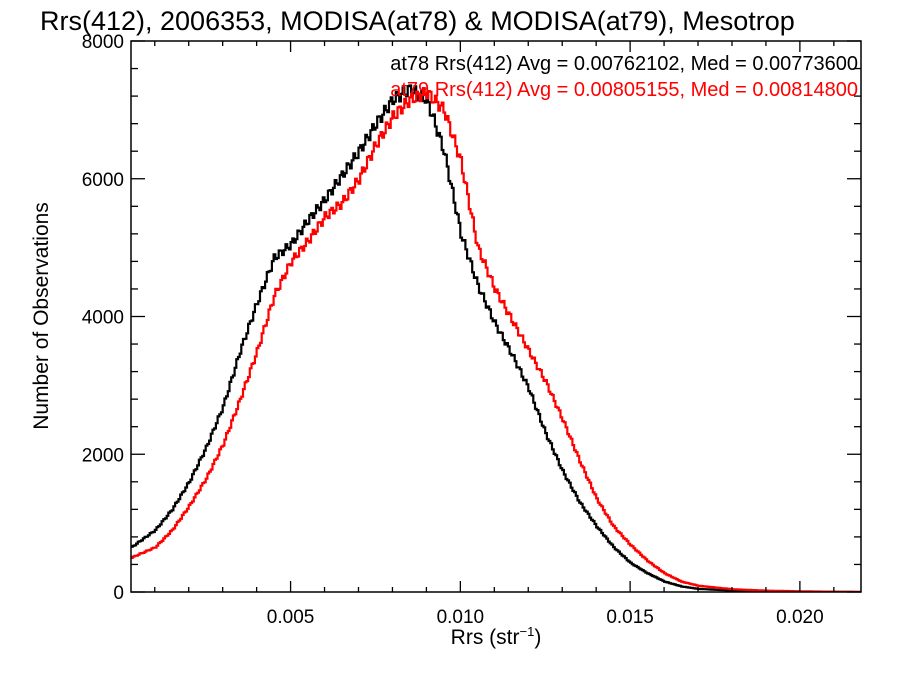 This screenshot has width=900, height=675. Describe the element at coordinates (496, 636) in the screenshot. I see `x-axis-label: Rrs (str−1)` at that location.